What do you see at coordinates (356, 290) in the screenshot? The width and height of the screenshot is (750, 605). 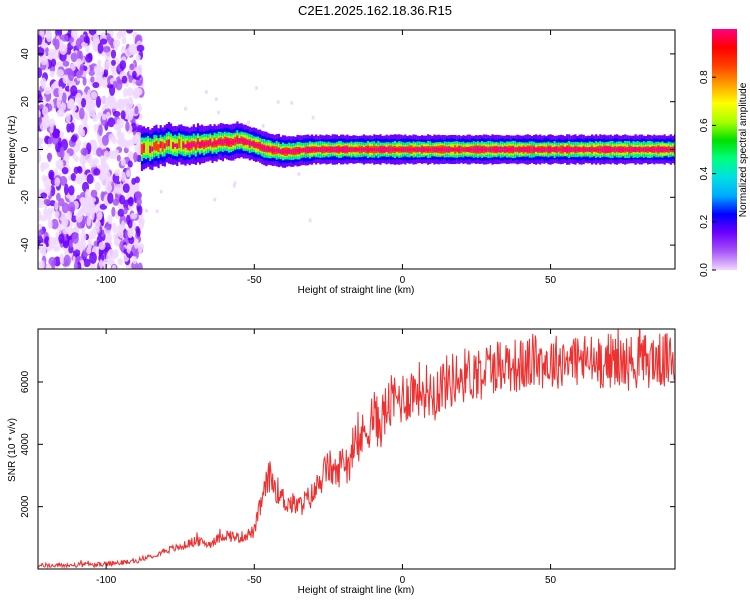 I see `spectrogram-x-axis-label: Height of straight line (km)` at bounding box center [356, 290].